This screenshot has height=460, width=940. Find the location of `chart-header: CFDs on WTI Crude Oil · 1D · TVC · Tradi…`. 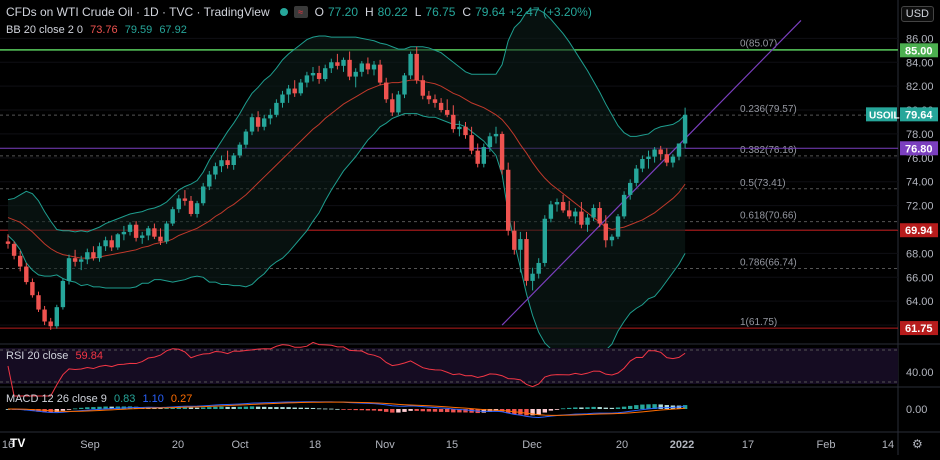

chart-header: CFDs on WTI Crude Oil · 1D · TVC · Tradi… is located at coordinates (299, 12).